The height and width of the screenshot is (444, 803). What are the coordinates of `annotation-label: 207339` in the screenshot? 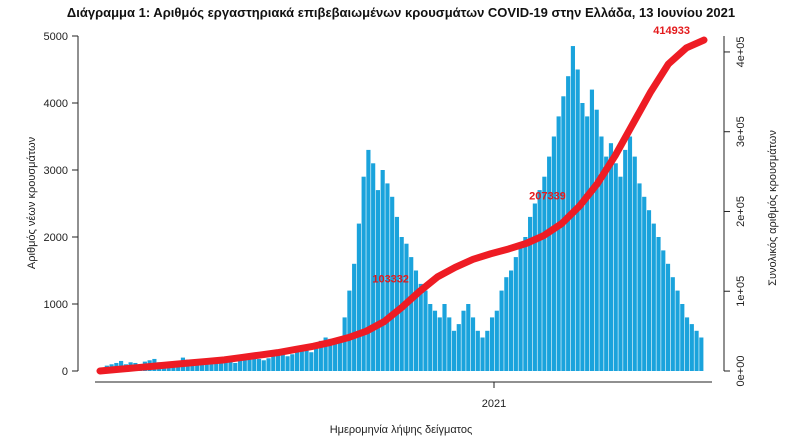 It's located at (547, 197).